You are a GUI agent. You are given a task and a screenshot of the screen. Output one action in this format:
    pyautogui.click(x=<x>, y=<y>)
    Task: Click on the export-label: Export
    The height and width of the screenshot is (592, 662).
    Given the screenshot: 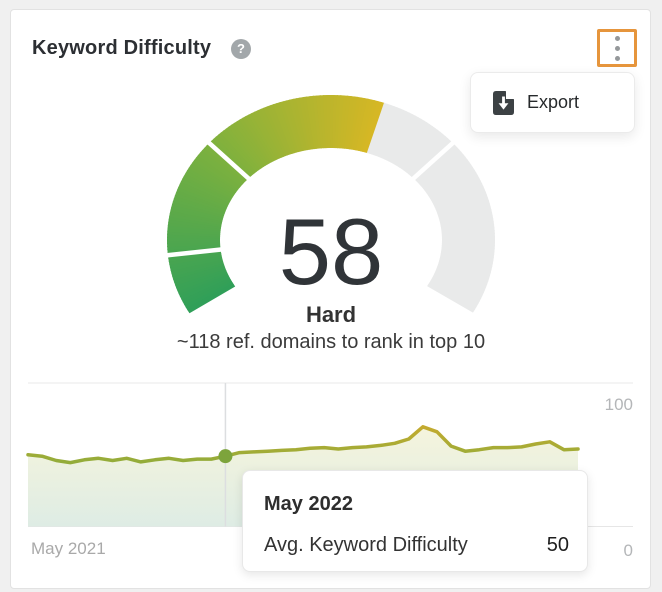 What is the action you would take?
    pyautogui.click(x=553, y=102)
    